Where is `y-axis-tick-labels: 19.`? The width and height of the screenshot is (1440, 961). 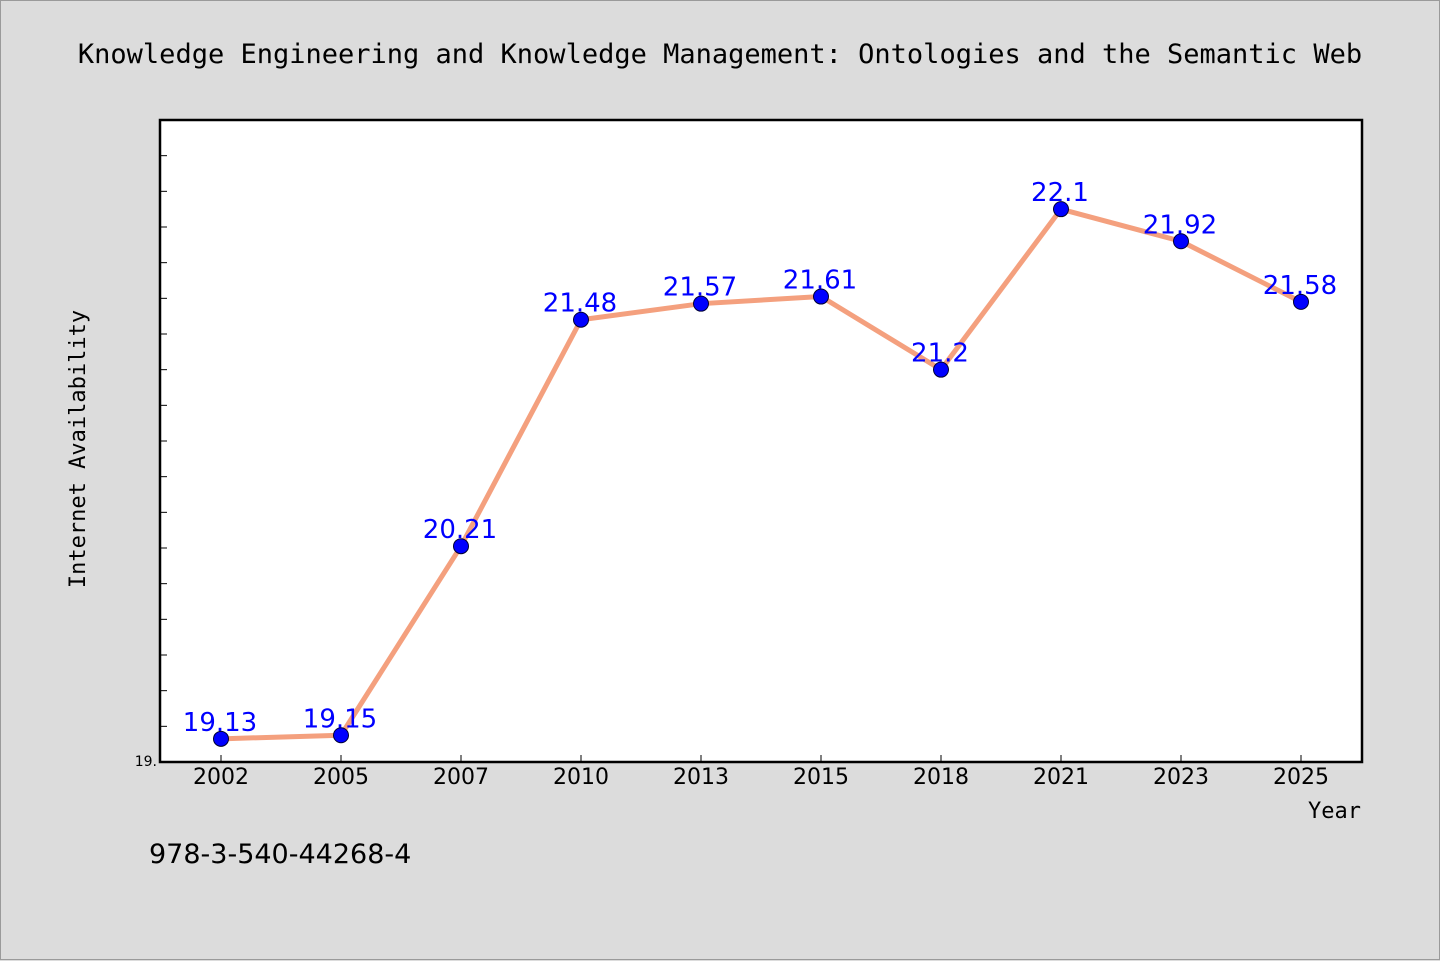
y-axis-tick-labels: 19. is located at coordinates (146, 762).